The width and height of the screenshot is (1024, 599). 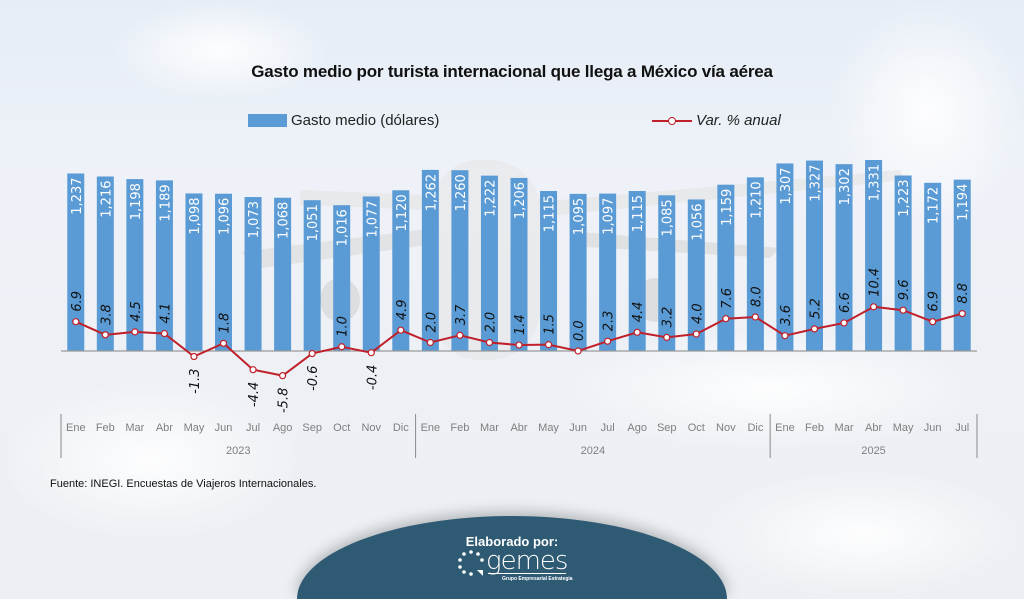 What do you see at coordinates (696, 428) in the screenshot?
I see `x-tick-label: Oct` at bounding box center [696, 428].